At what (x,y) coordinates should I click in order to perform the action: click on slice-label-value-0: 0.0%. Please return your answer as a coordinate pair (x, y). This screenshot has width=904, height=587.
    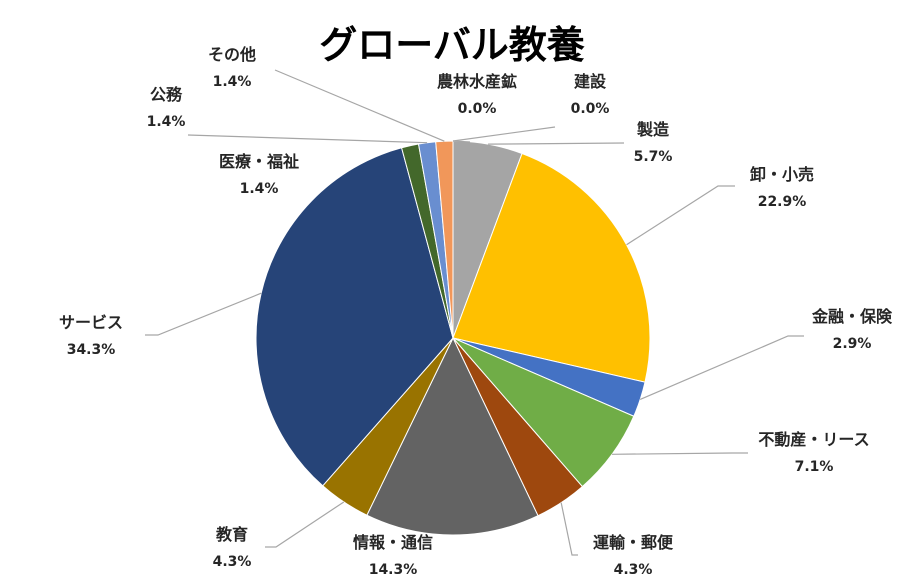
    Looking at the image, I should click on (477, 109).